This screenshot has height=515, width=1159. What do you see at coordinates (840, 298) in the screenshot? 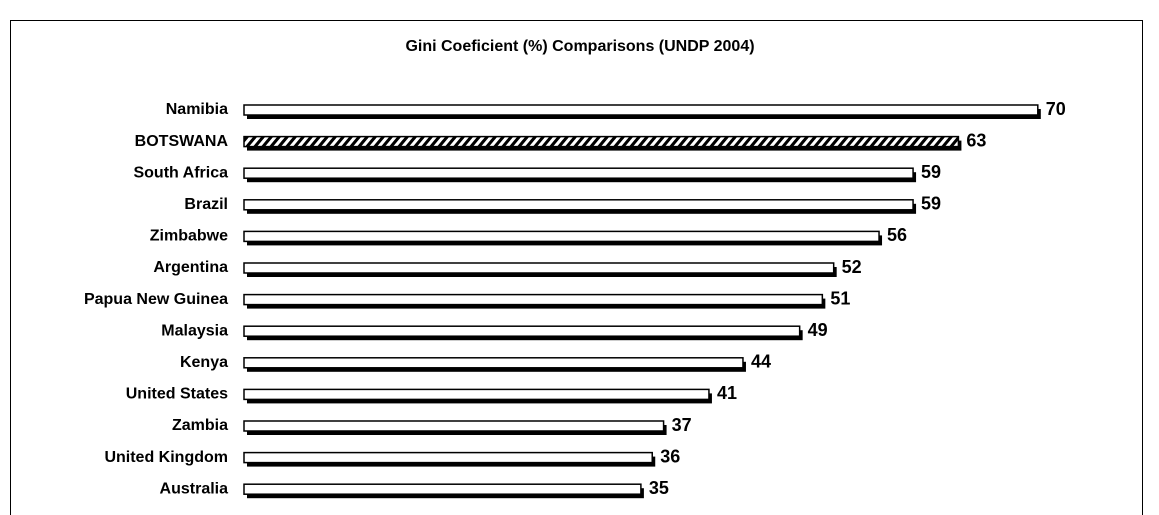
I see `value-label: 51` at bounding box center [840, 298].